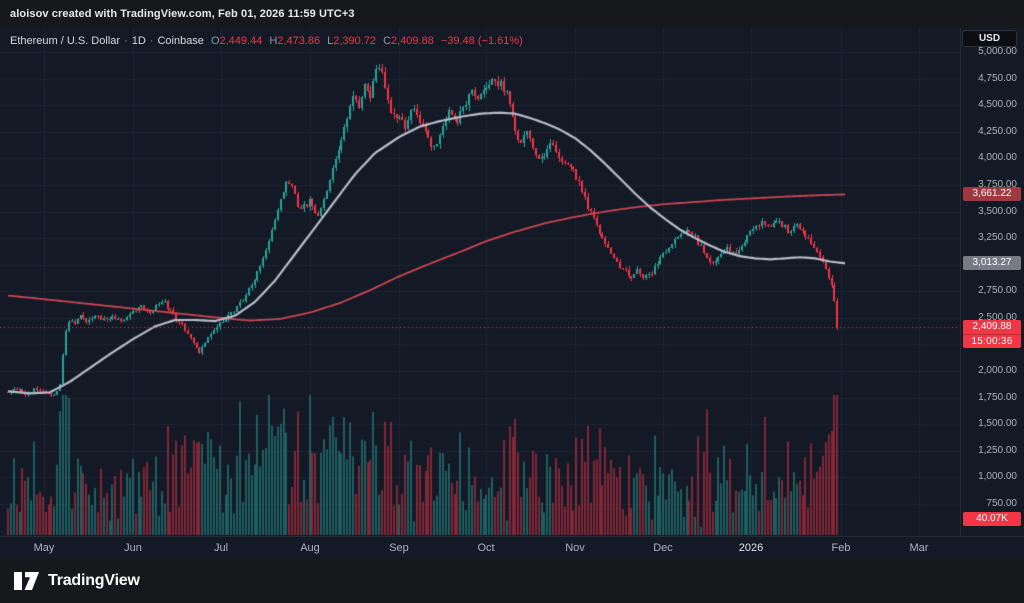 Image resolution: width=1024 pixels, height=603 pixels. What do you see at coordinates (273, 41) in the screenshot?
I see `high-label: H` at bounding box center [273, 41].